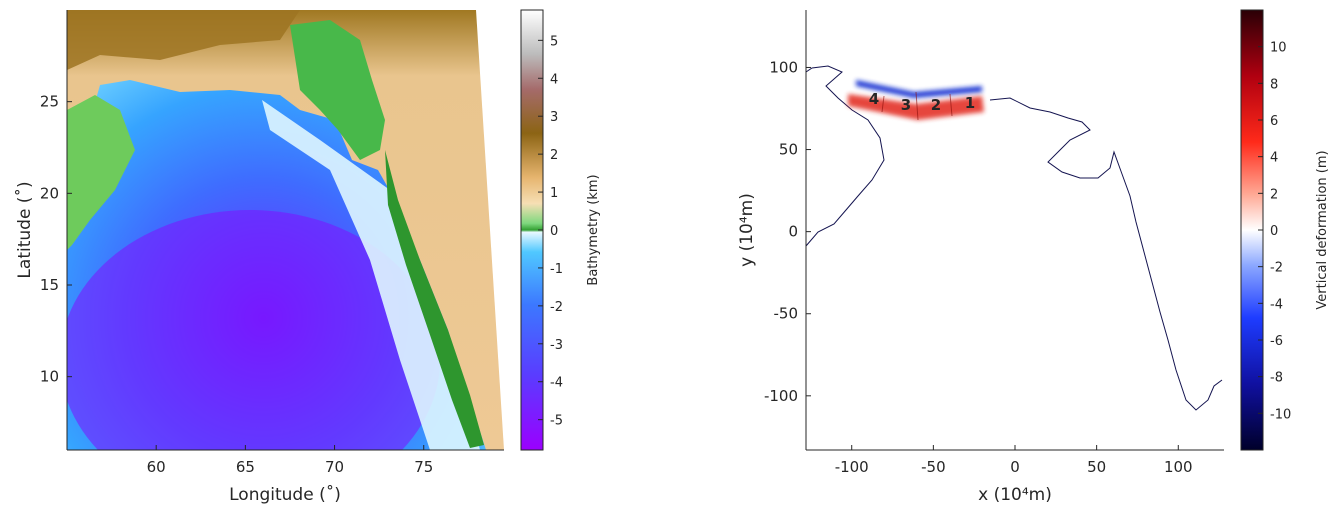 The height and width of the screenshot is (506, 1342). I want to click on right-y-axis-label: y (10⁴m), so click(747, 230).